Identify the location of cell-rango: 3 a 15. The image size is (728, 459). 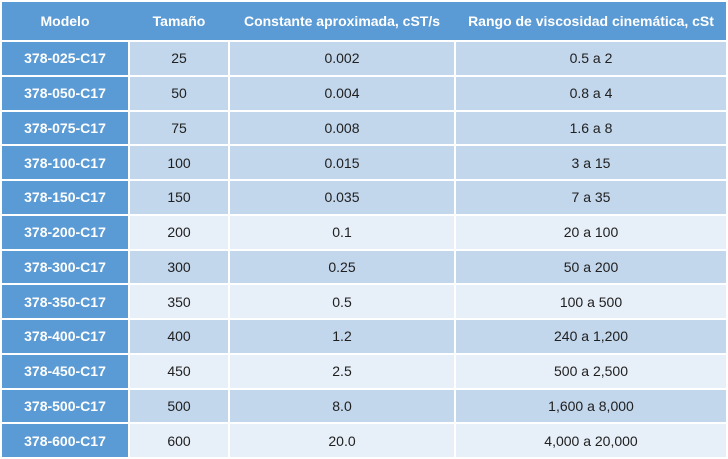
(591, 162).